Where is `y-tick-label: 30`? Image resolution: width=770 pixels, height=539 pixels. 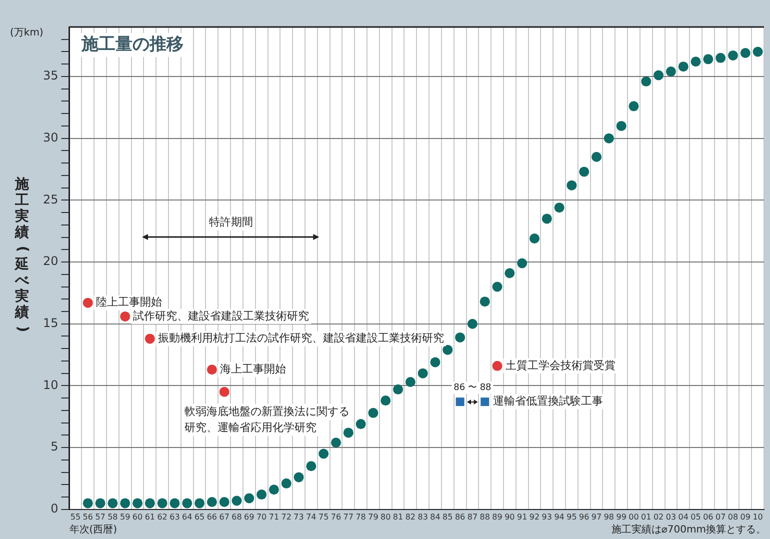 y-tick-label: 30 is located at coordinates (50, 137).